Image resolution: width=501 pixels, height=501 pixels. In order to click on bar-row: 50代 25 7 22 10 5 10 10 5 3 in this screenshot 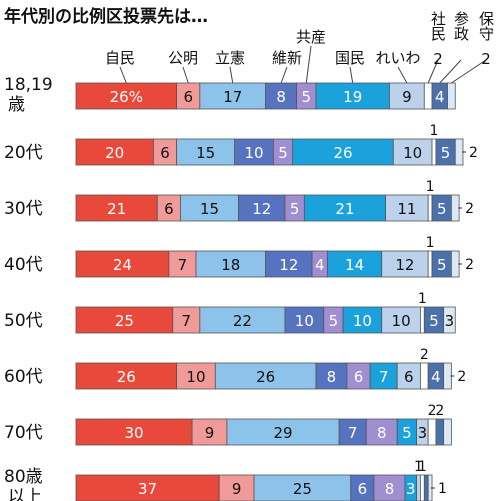, I will do `click(230, 320)`.